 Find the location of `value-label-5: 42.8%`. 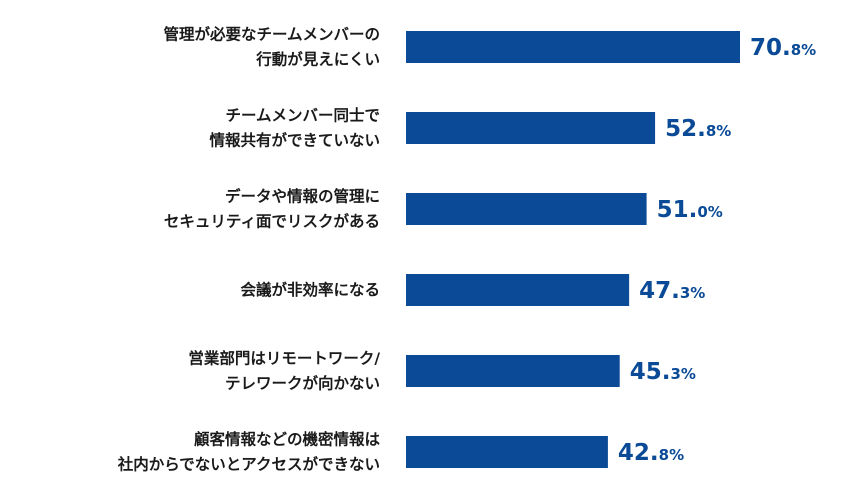

value-label-5: 42.8% is located at coordinates (651, 453).